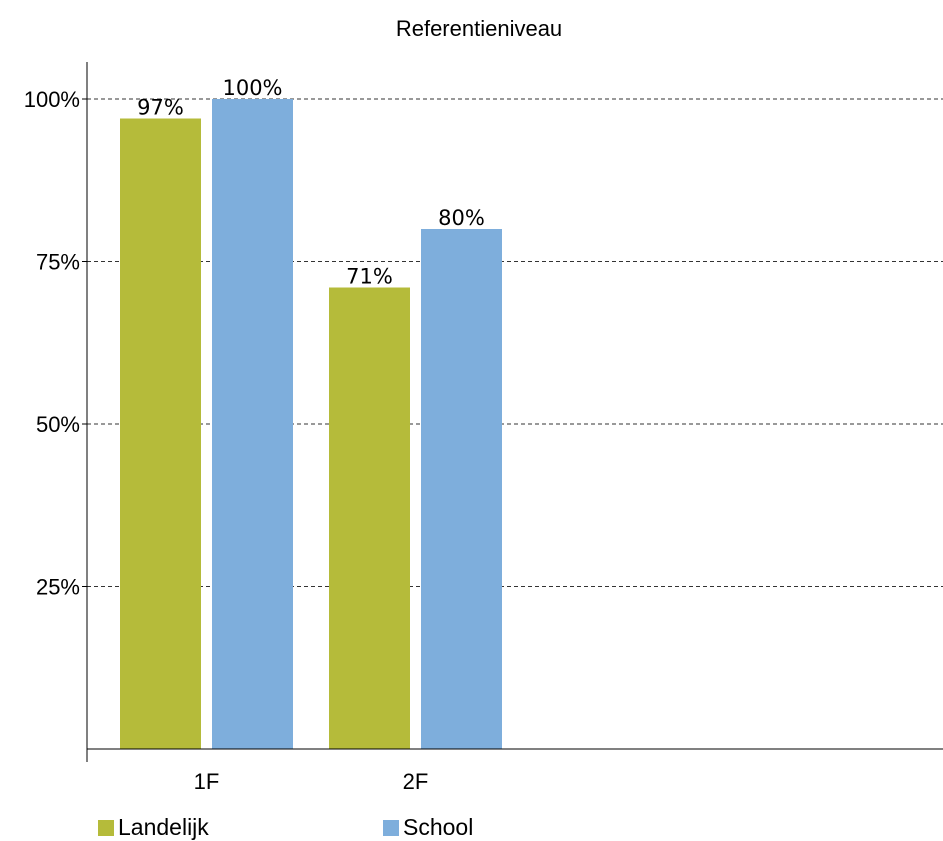 Image resolution: width=943 pixels, height=841 pixels. What do you see at coordinates (207, 781) in the screenshot?
I see `x-tick-label: 1F` at bounding box center [207, 781].